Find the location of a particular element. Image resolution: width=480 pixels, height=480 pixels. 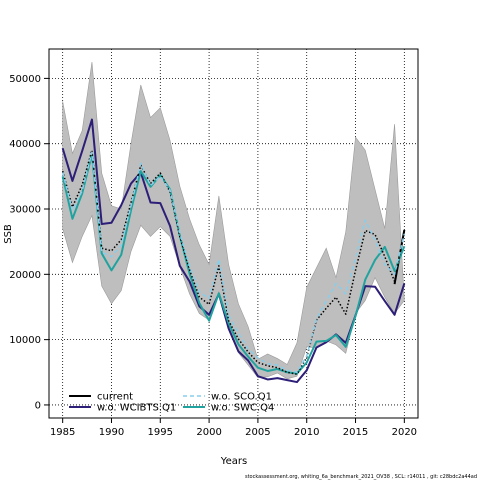

x-tick-label: 1985 is located at coordinates (62, 432).